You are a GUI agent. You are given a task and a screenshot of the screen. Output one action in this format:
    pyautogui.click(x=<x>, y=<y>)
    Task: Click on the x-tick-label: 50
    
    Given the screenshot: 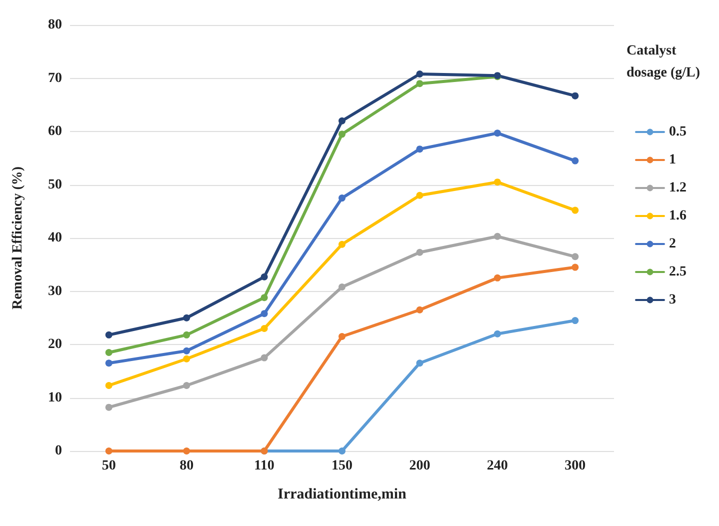 What is the action you would take?
    pyautogui.click(x=109, y=466)
    